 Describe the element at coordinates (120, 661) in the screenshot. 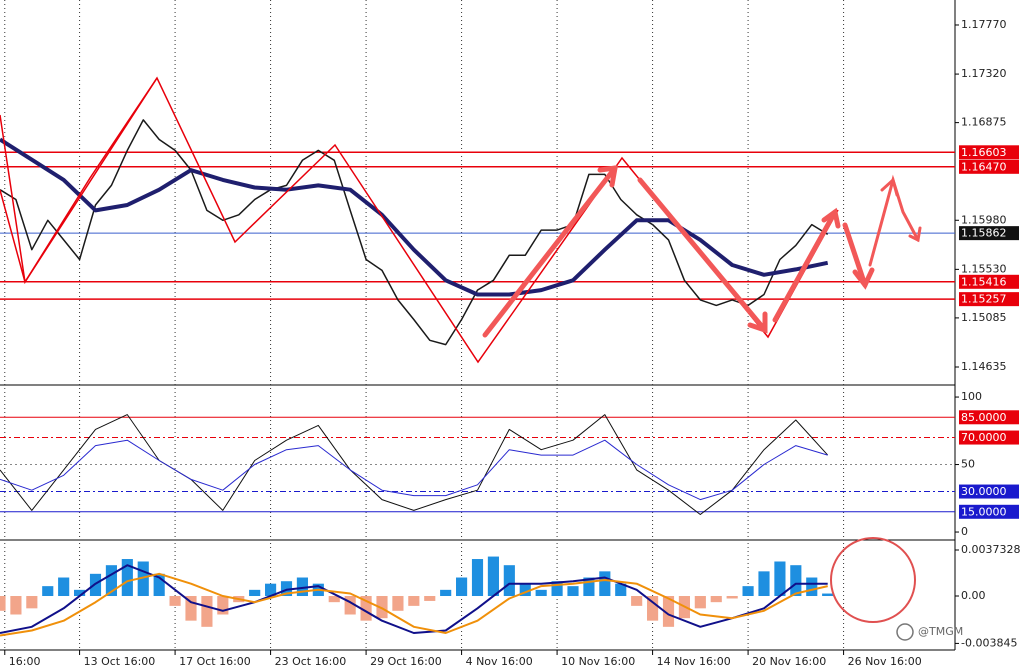

I see `x-tick-label: 13 Oct 16:00` at that location.